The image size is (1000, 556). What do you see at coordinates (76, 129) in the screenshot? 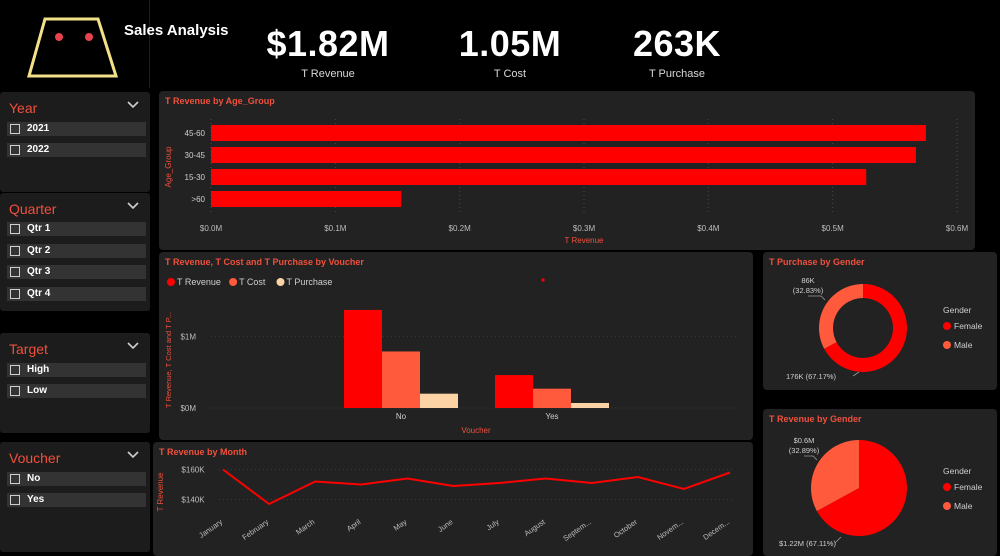
I see `slicer-option-2021: 2021` at bounding box center [76, 129].